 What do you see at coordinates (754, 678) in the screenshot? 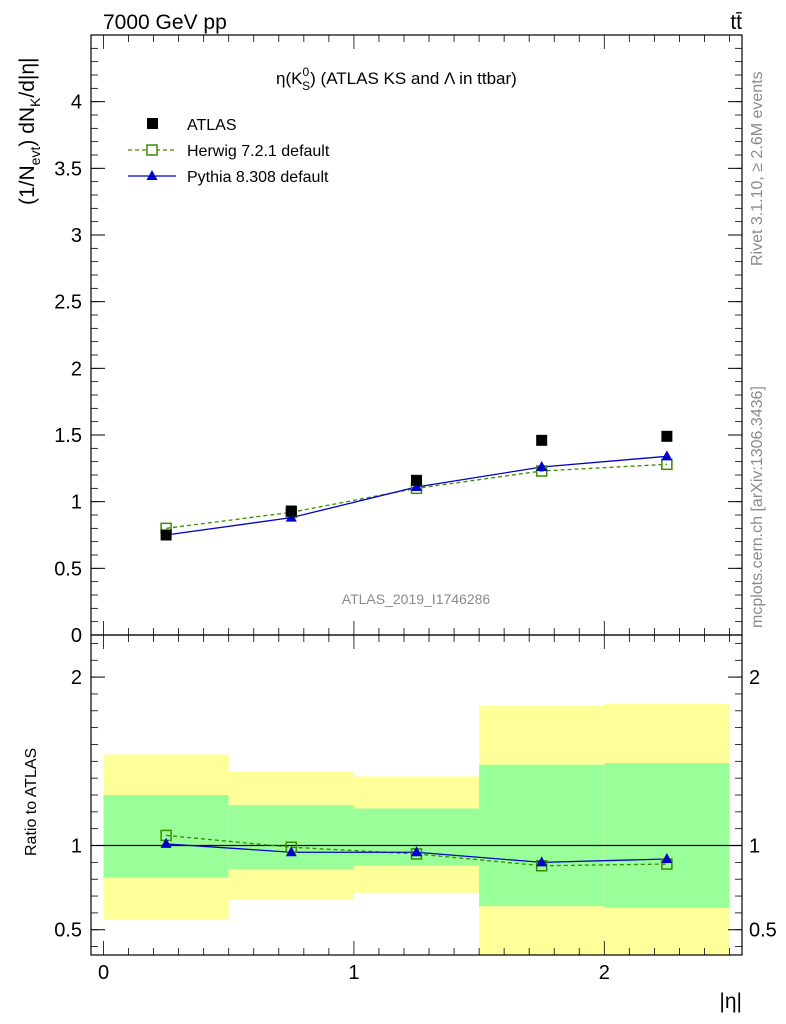
I see `ratio-y-tick-label-right: 2` at bounding box center [754, 678].